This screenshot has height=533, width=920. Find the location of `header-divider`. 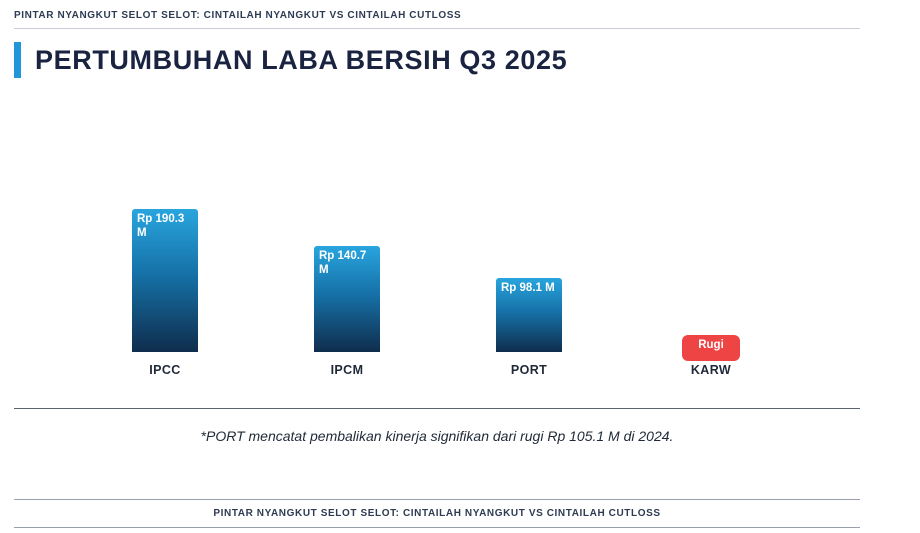

header-divider is located at coordinates (437, 28).